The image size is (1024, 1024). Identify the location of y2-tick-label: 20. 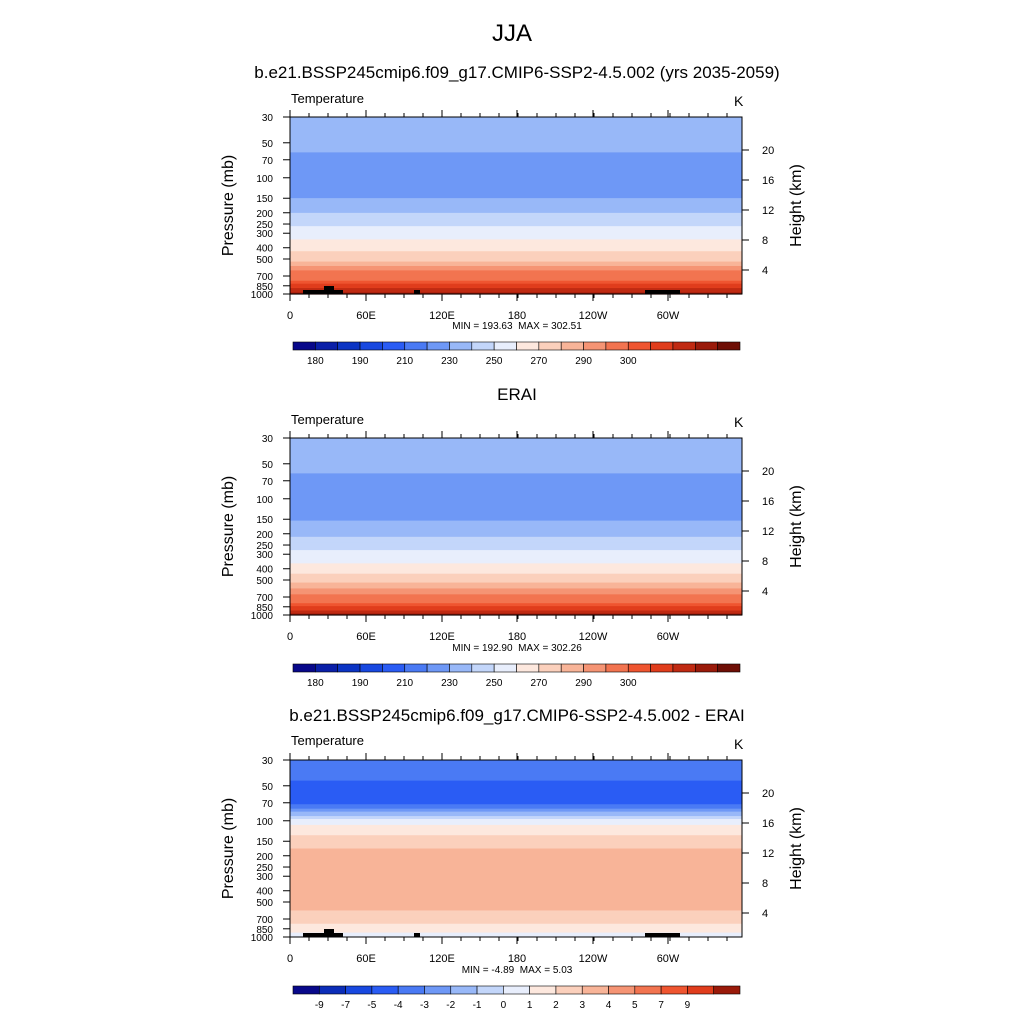
(768, 151).